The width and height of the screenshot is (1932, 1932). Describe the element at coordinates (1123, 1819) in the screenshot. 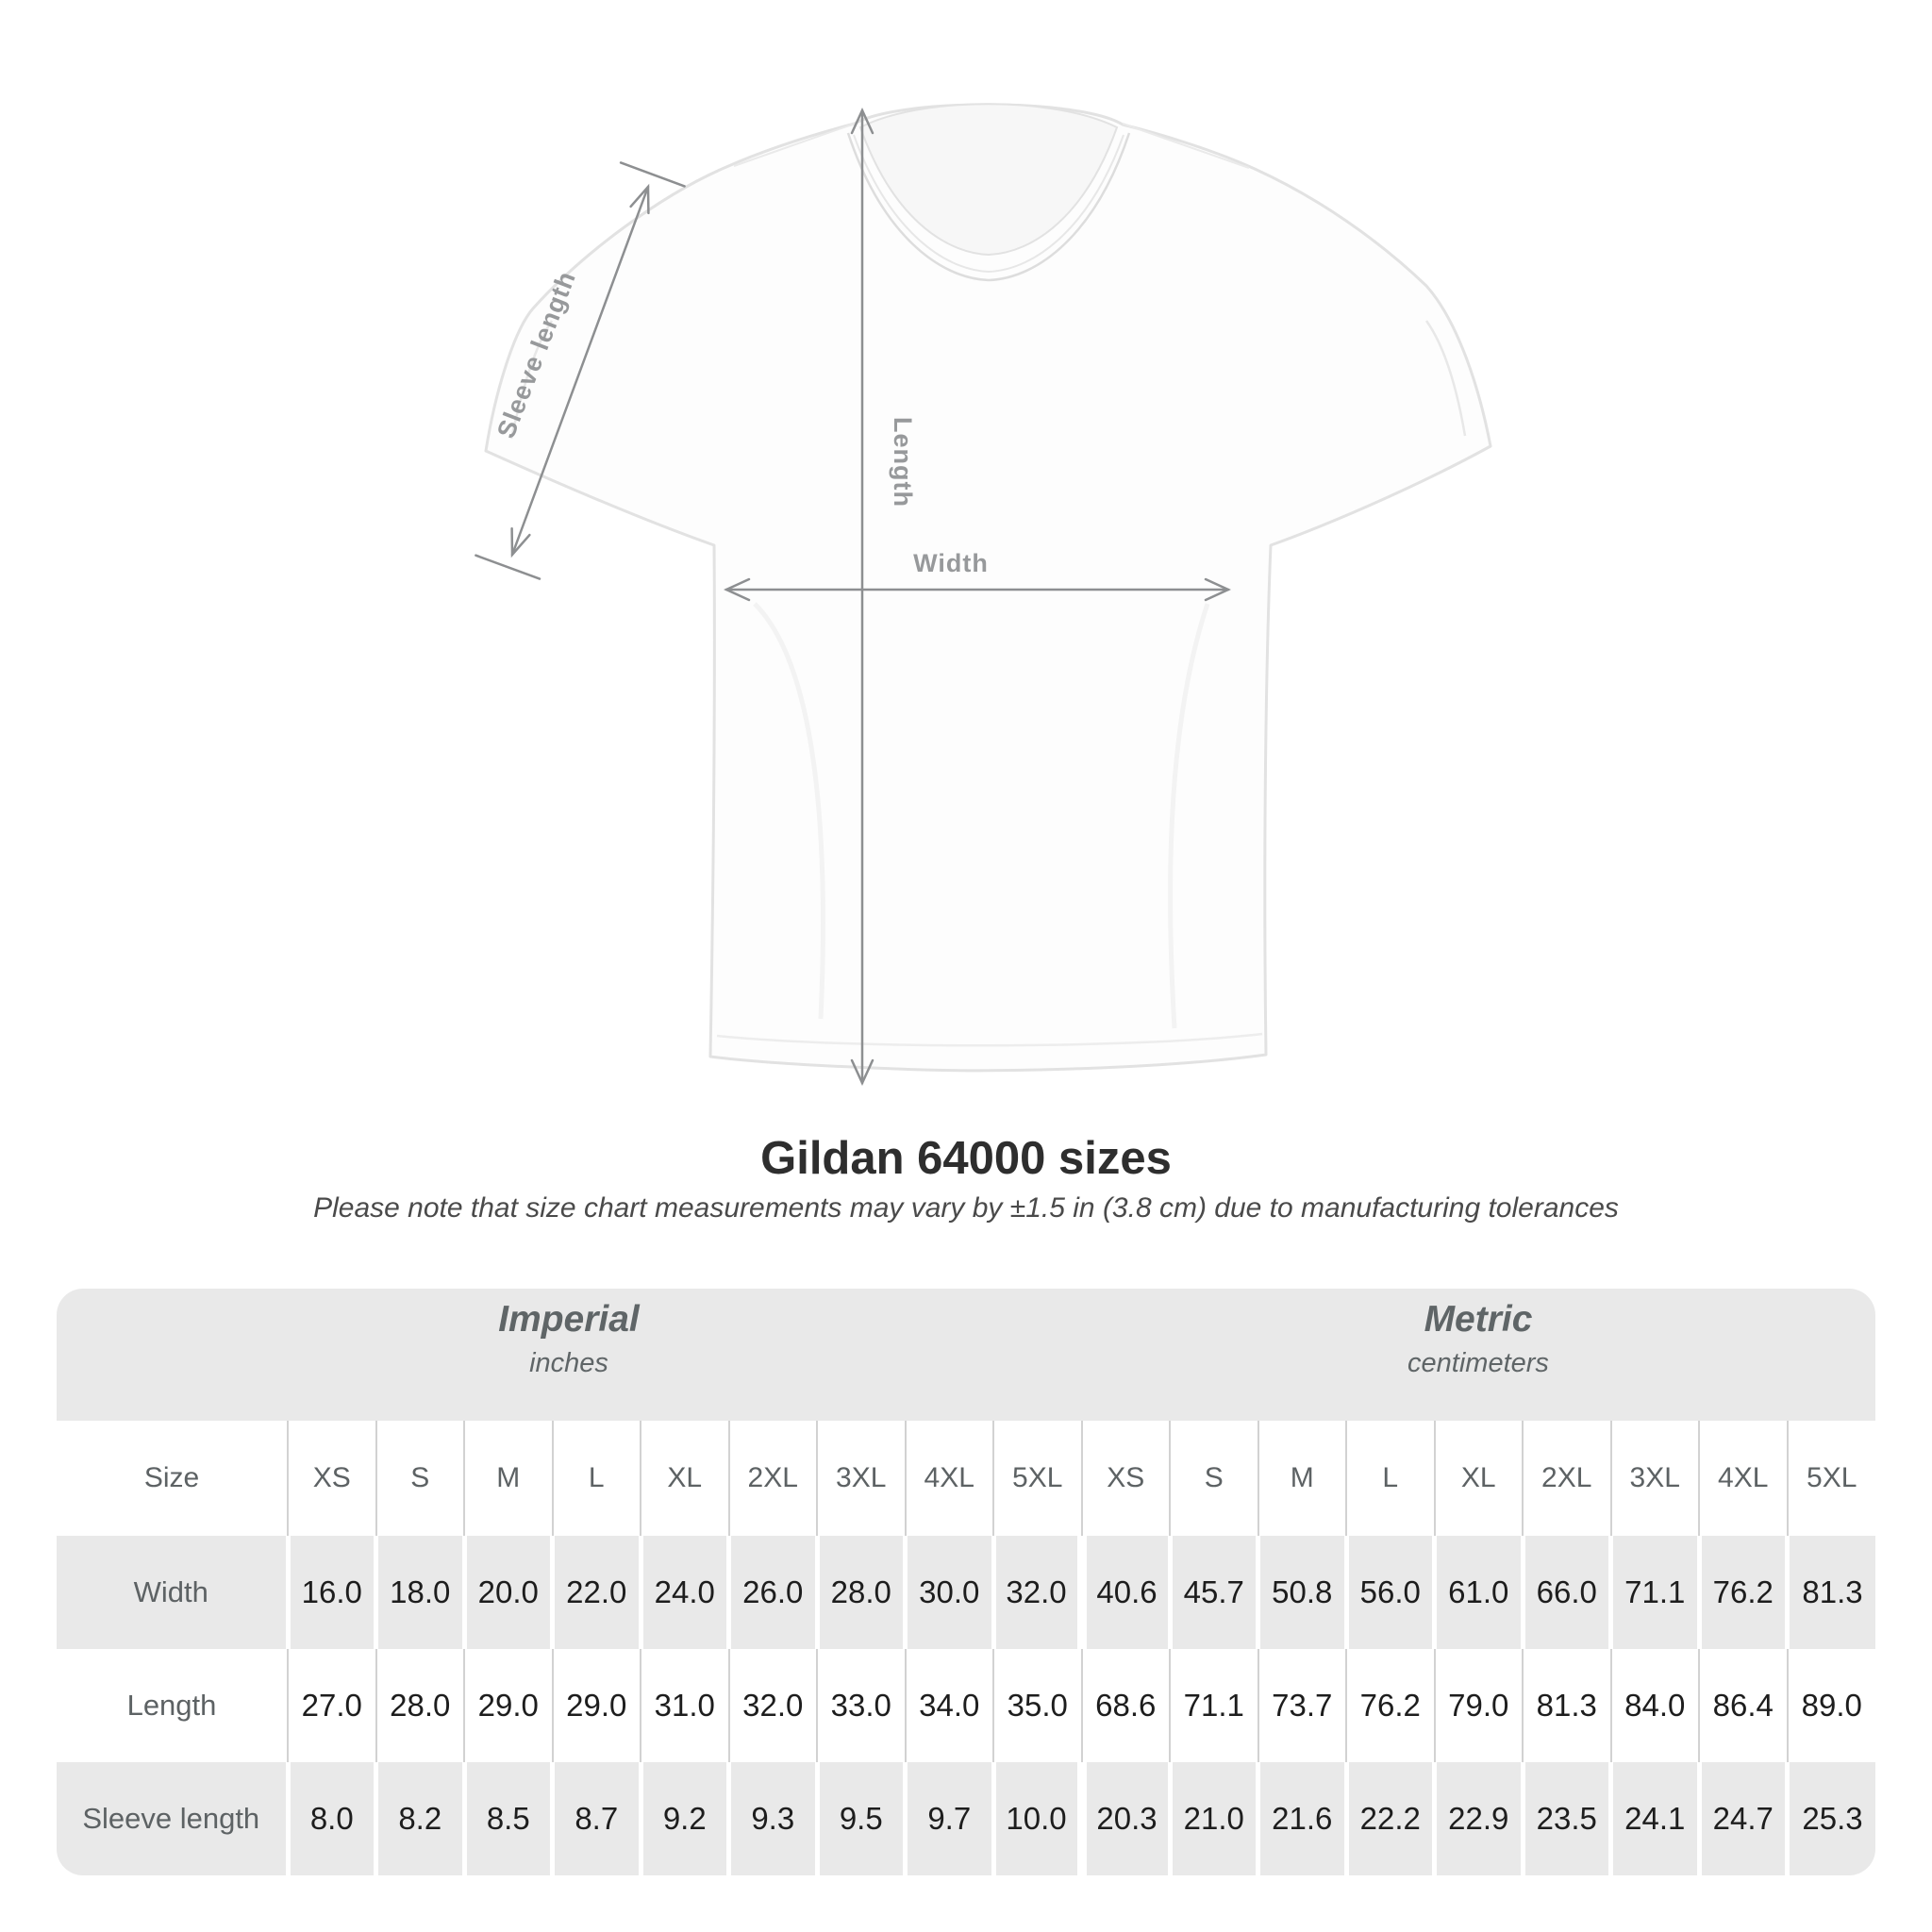

I see `measurement-value: 20.3` at that location.